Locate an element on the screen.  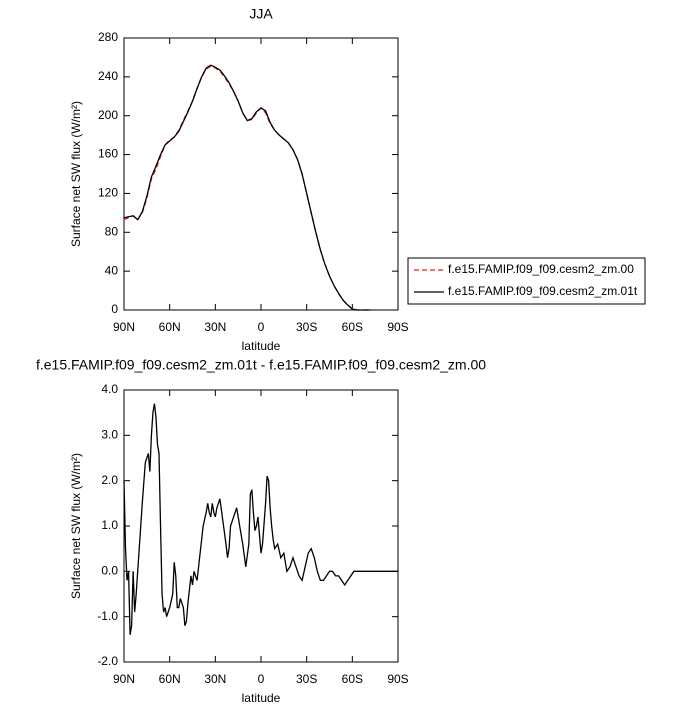
y-tick-label: 40 is located at coordinates (112, 270).